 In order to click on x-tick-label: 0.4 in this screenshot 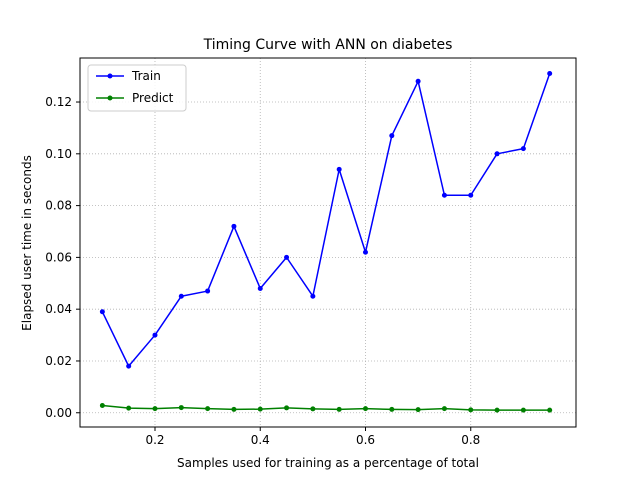, I will do `click(260, 440)`.